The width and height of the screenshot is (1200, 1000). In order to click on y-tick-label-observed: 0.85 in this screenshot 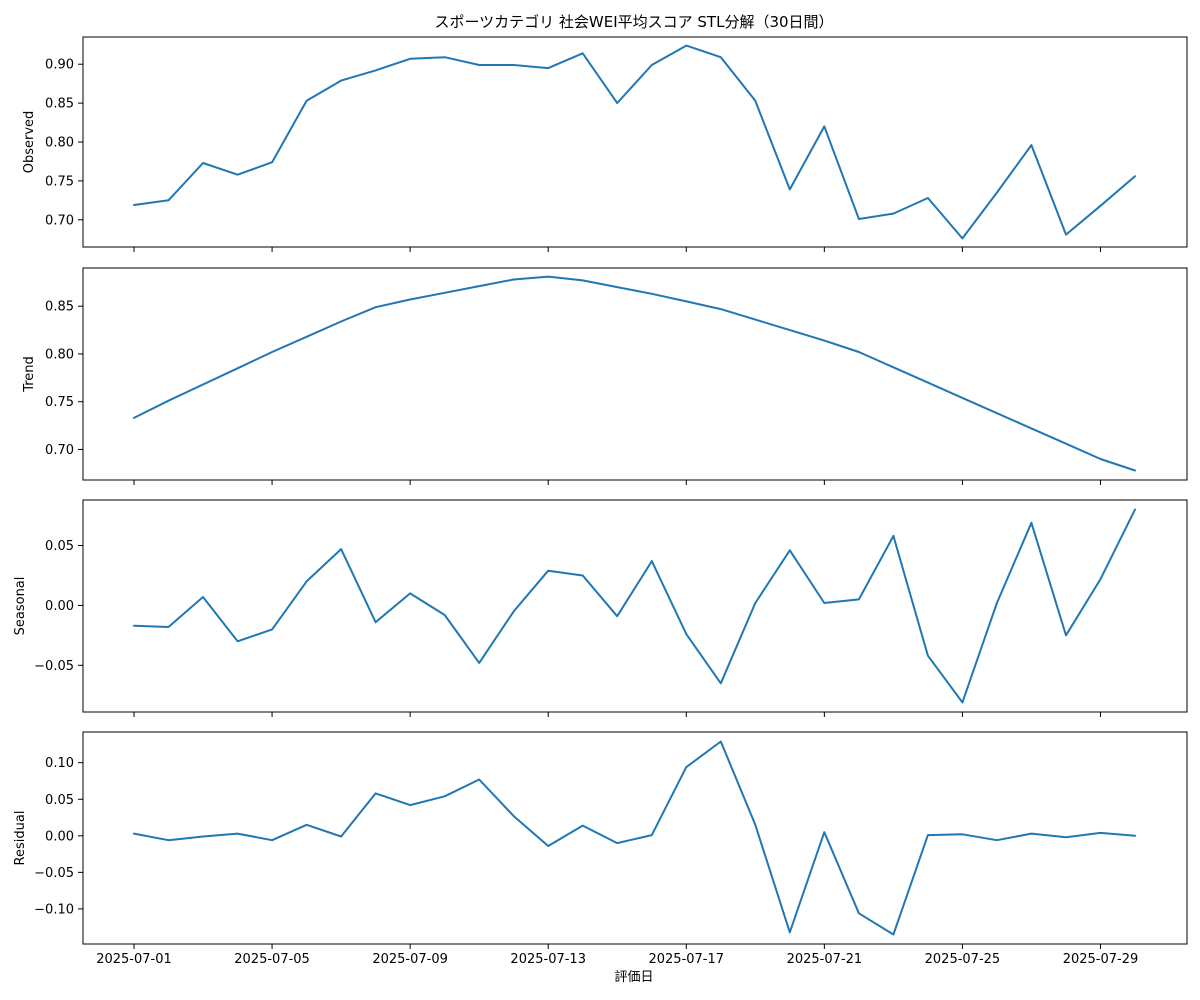, I will do `click(59, 104)`.